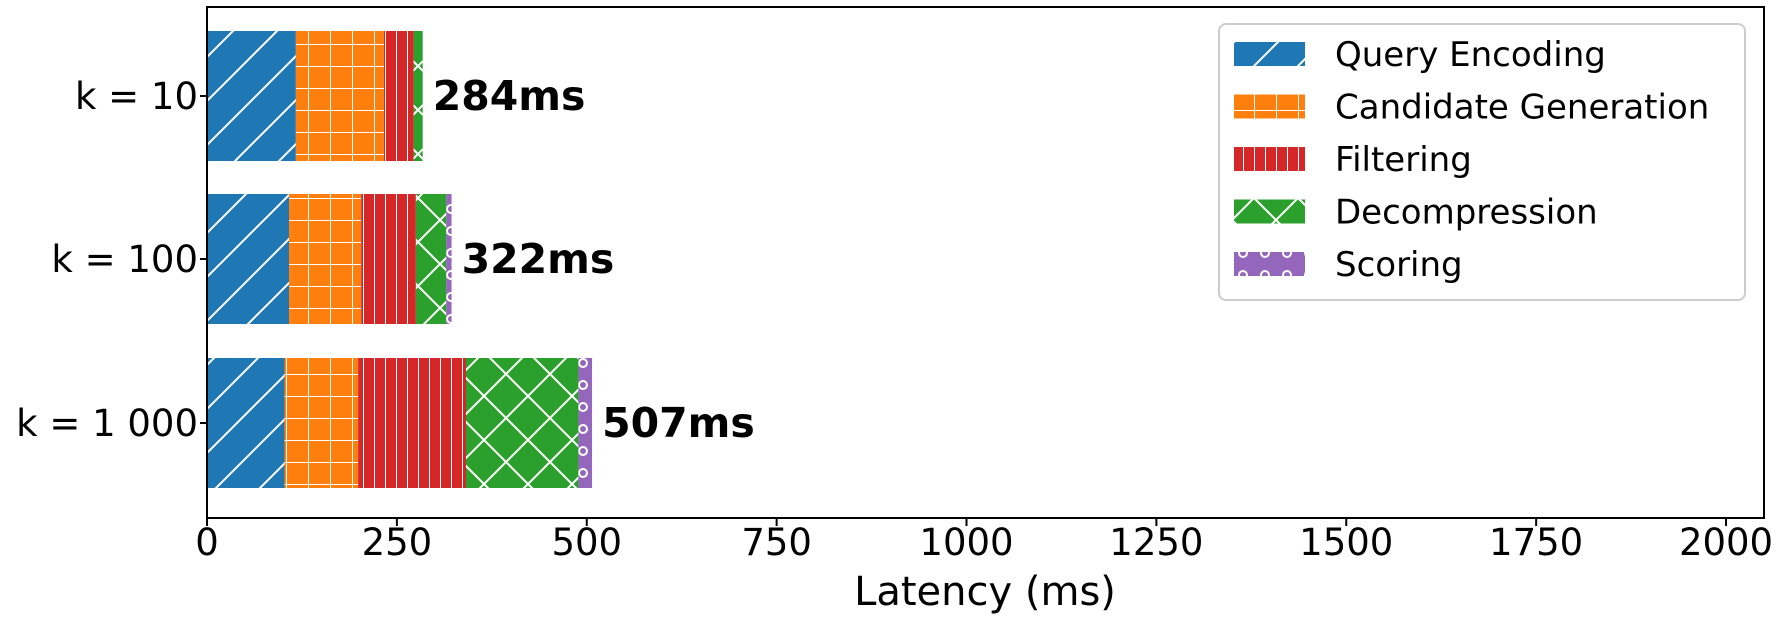 The height and width of the screenshot is (619, 1780). Describe the element at coordinates (431, 259) in the screenshot. I see `bar-k-100-decompression-hatch` at that location.